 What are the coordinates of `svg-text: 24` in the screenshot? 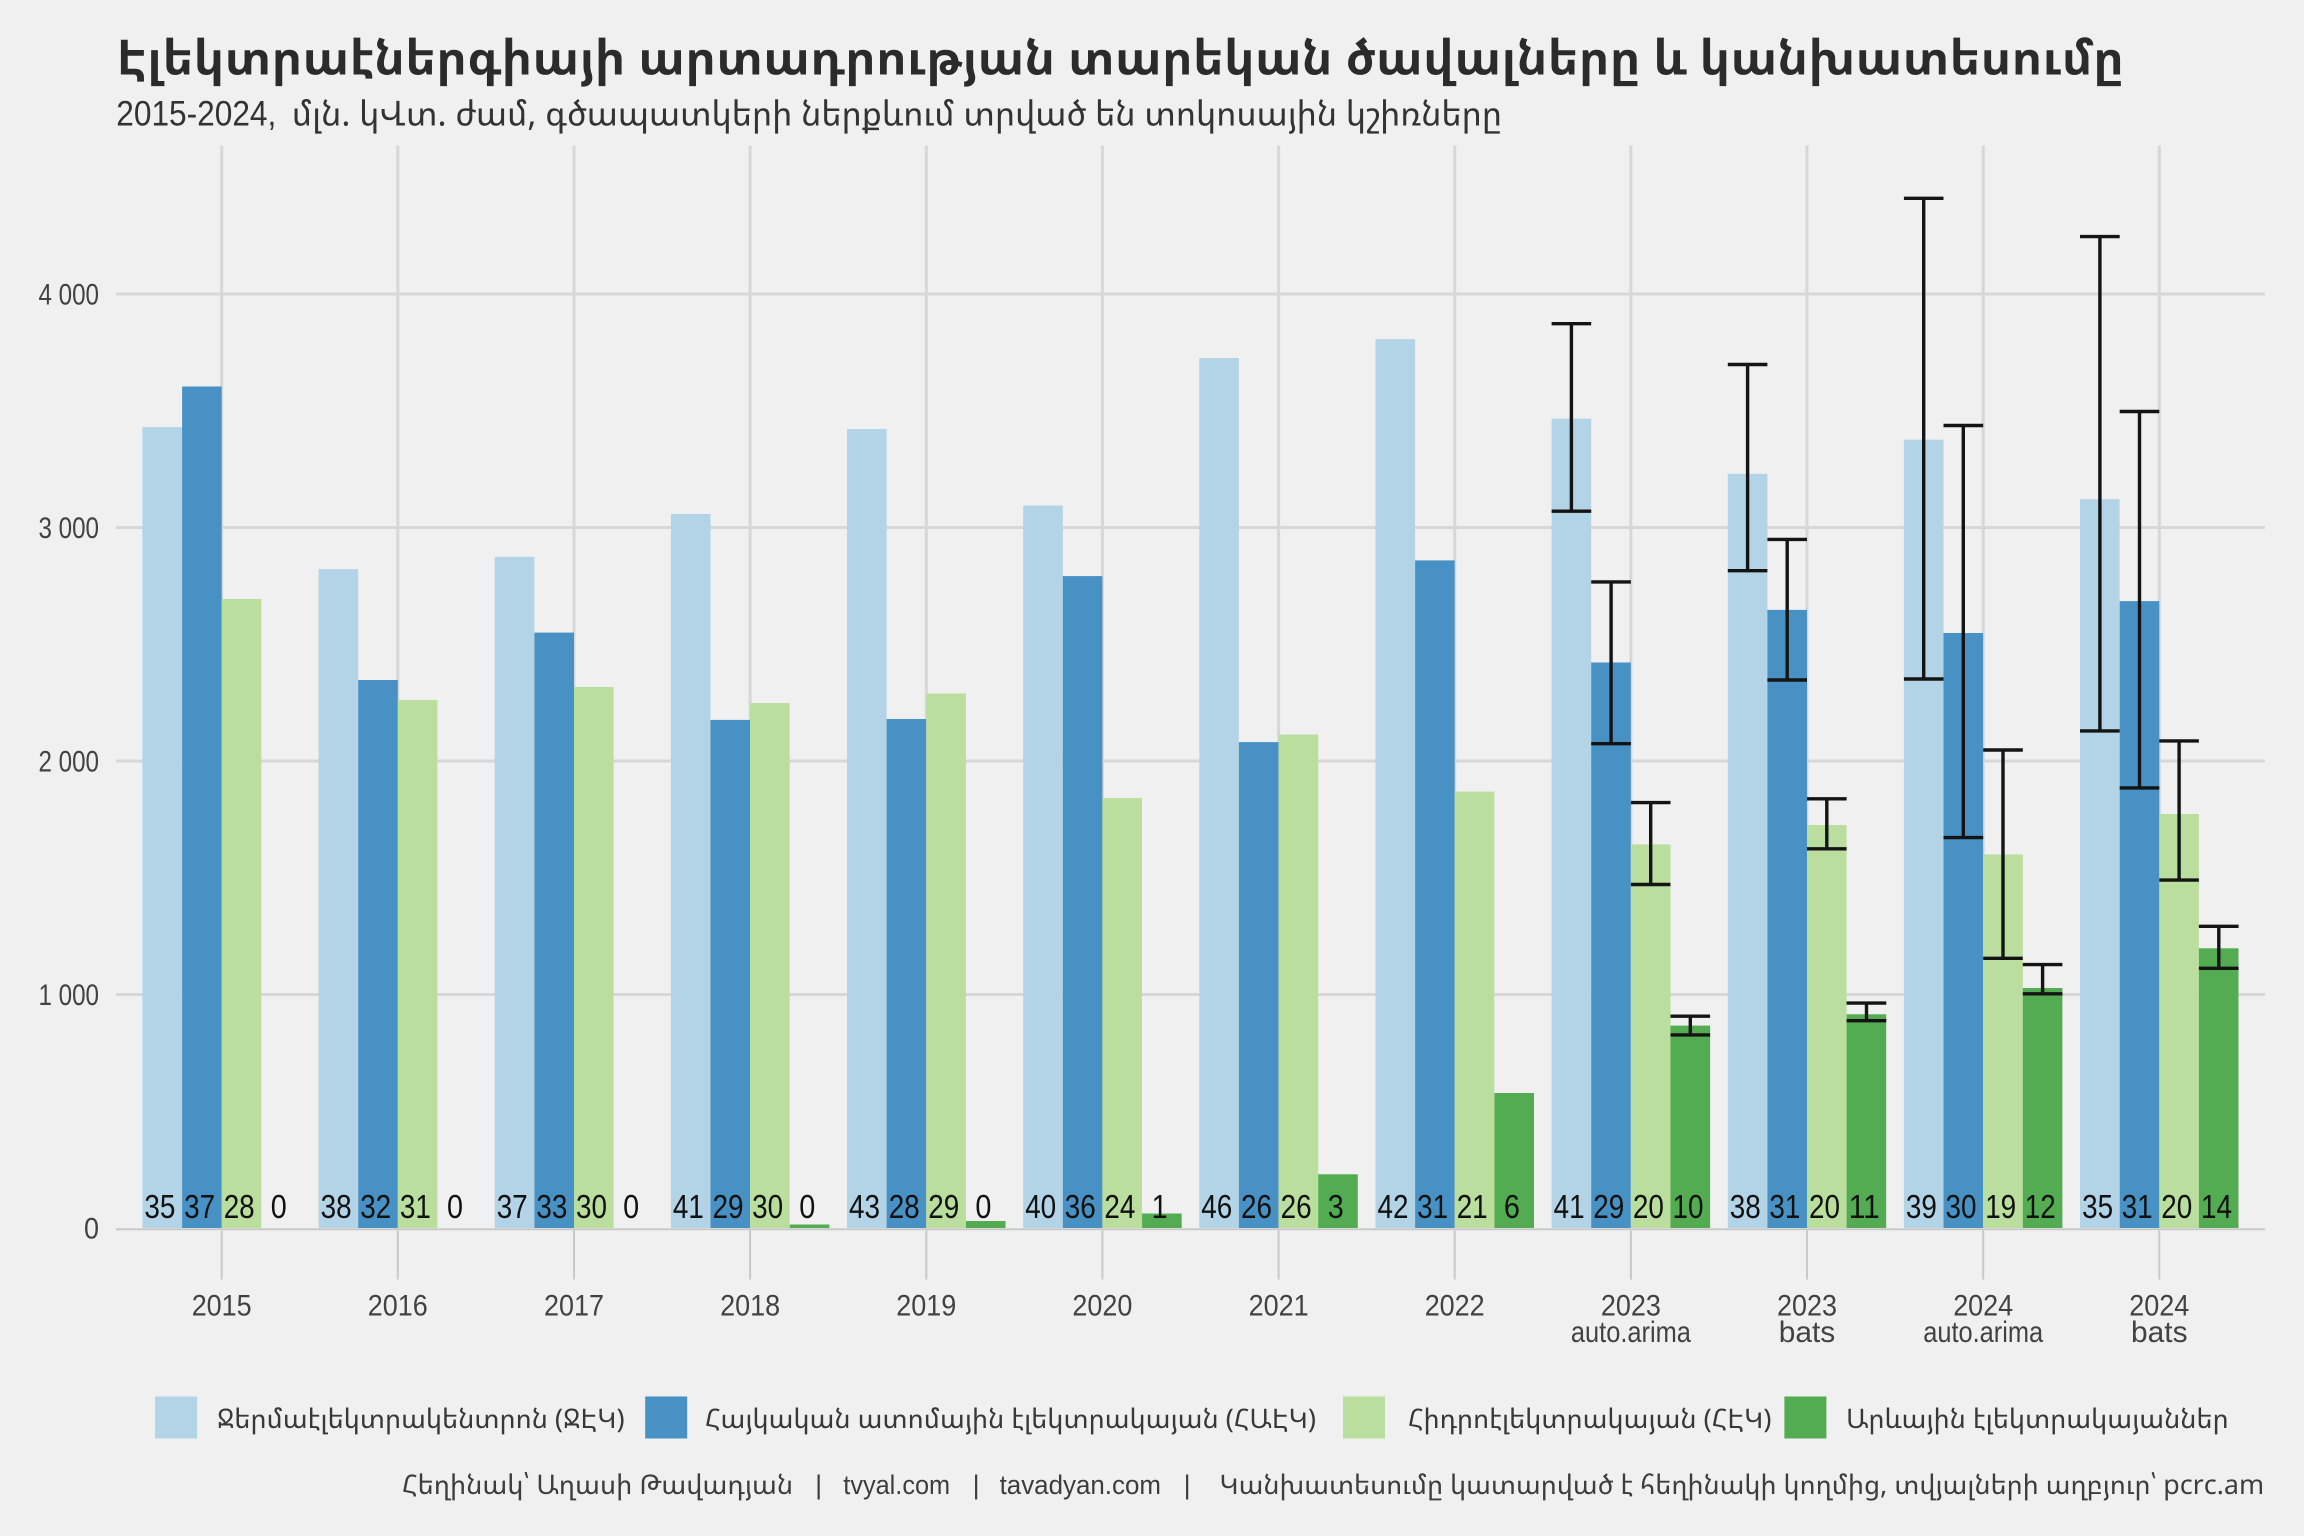 It's located at (1119, 1206).